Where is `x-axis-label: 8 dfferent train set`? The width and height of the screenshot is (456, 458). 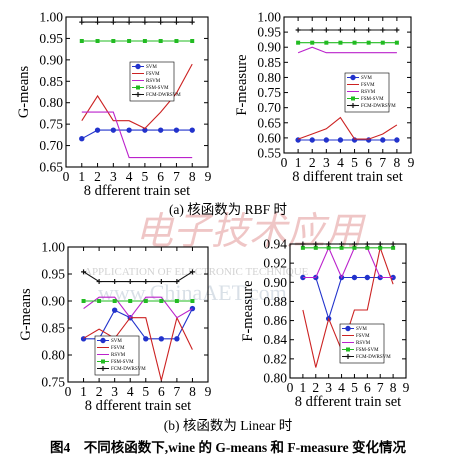 x-axis-label: 8 dfferent train set is located at coordinates (348, 402).